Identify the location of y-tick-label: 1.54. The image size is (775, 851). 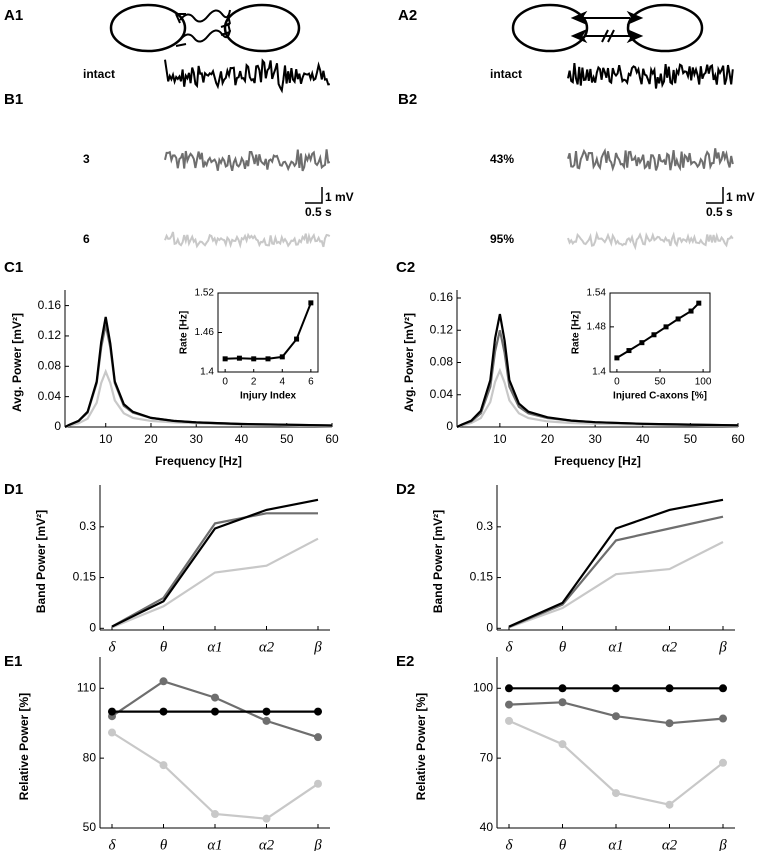
(597, 293).